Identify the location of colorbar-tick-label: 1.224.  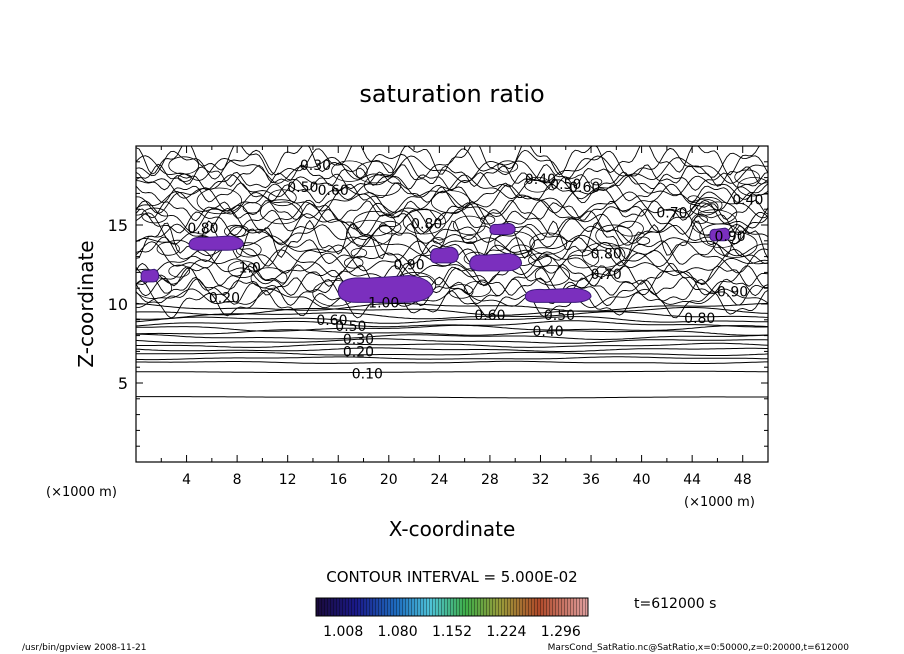
(506, 632).